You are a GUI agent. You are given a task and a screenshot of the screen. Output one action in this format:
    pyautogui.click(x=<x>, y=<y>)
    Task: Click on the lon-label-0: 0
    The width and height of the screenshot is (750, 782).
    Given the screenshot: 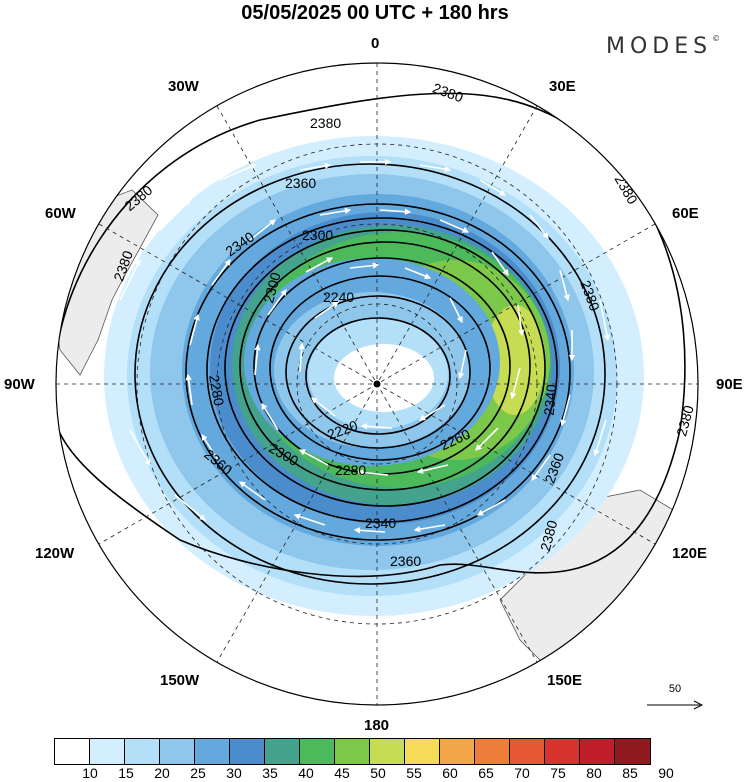 What is the action you would take?
    pyautogui.click(x=375, y=43)
    